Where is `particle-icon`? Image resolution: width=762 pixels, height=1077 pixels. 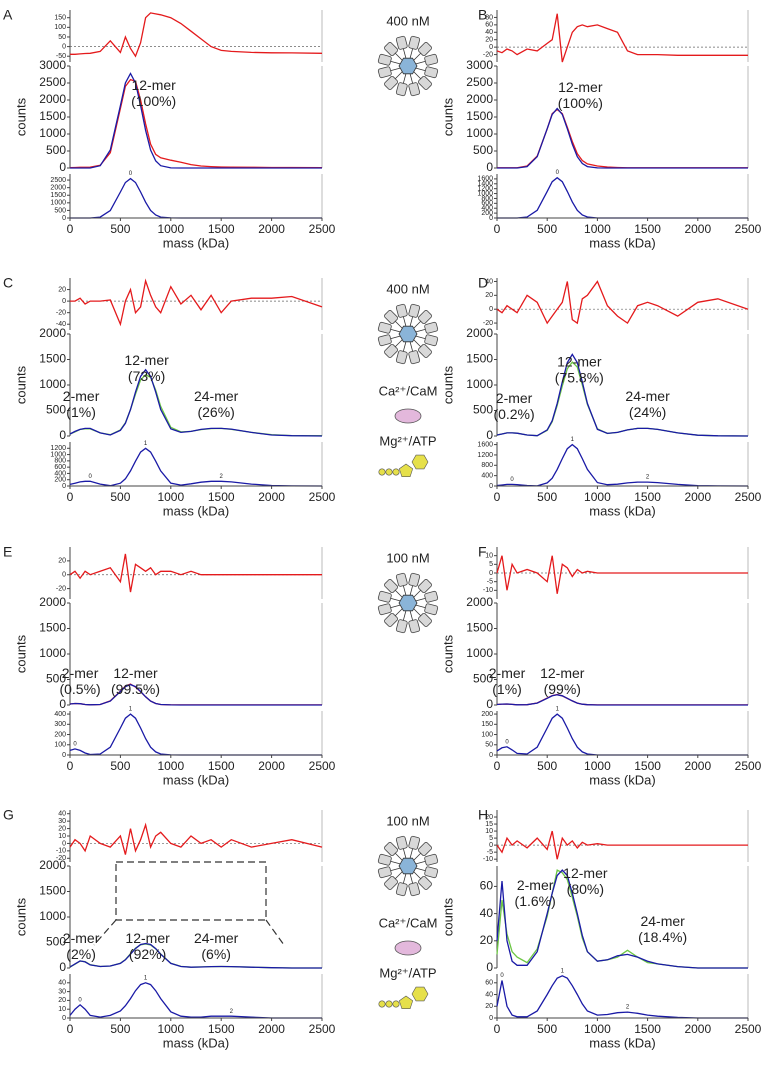
particle-icon is located at coordinates (408, 334).